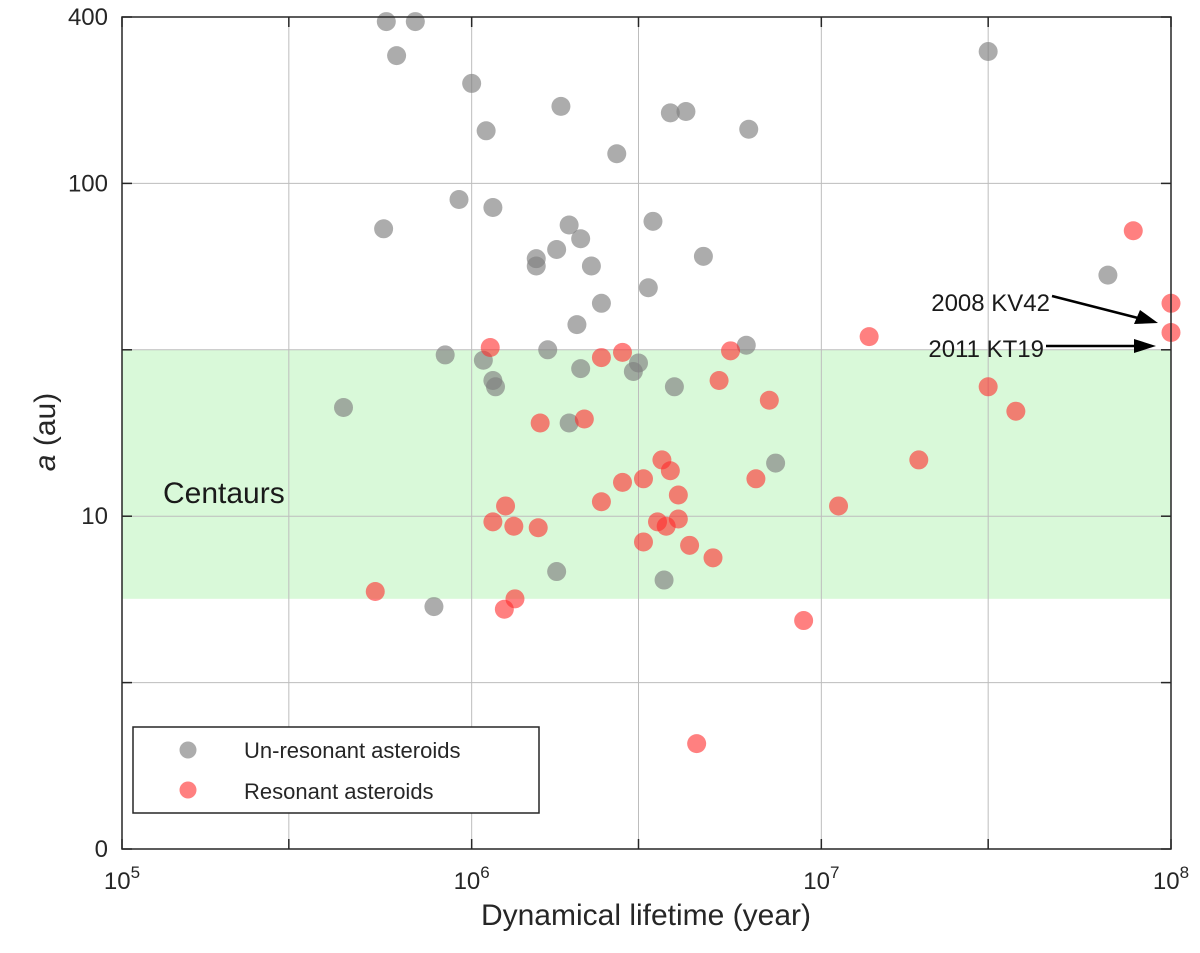 The width and height of the screenshot is (1200, 953). I want to click on annotation-label: 2008 KV42, so click(990, 303).